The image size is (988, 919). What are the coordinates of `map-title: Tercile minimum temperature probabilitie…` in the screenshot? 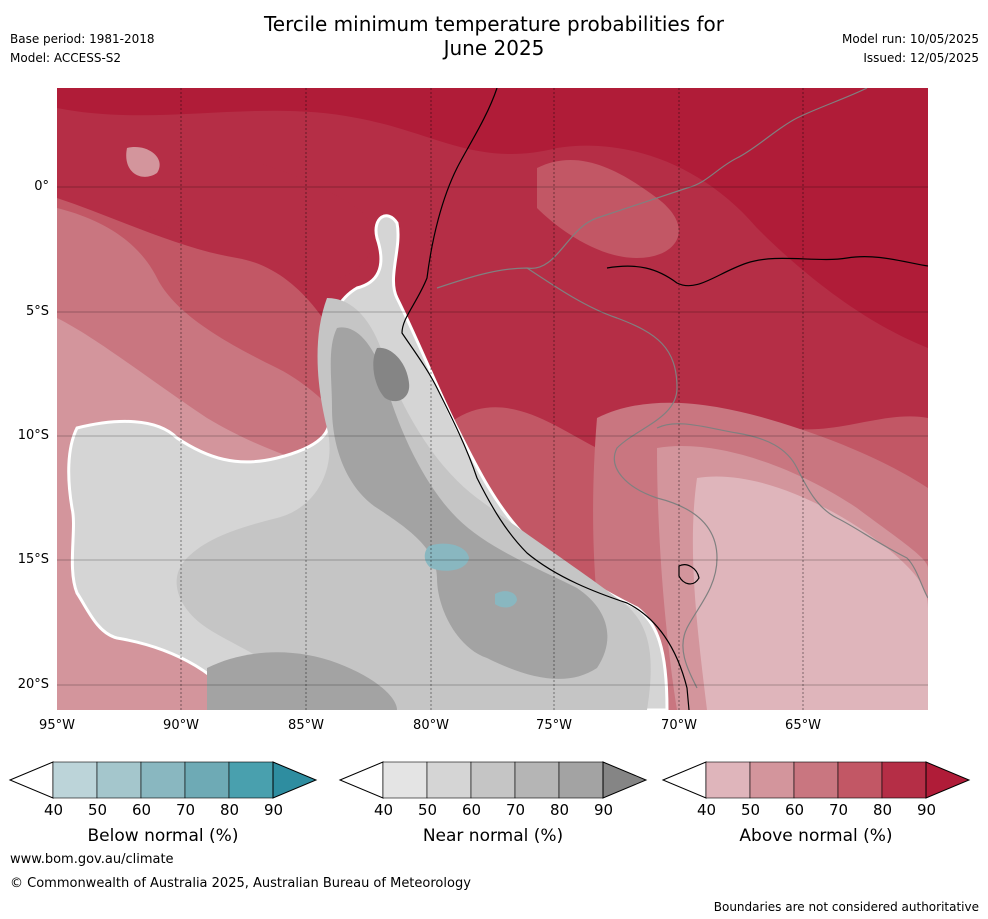 It's located at (494, 36).